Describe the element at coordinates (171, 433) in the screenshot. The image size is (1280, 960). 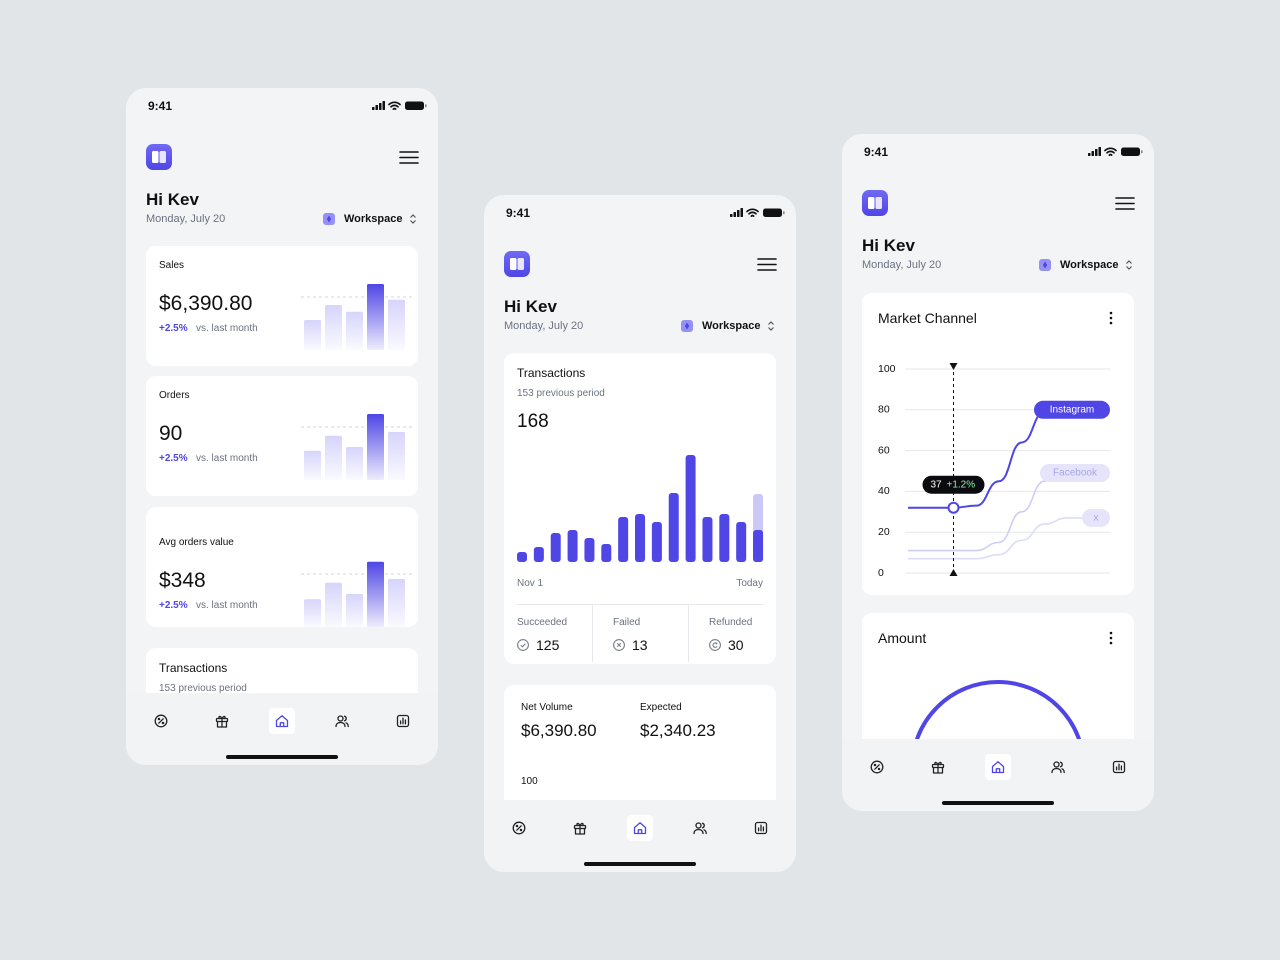
I see `card-value: 90` at that location.